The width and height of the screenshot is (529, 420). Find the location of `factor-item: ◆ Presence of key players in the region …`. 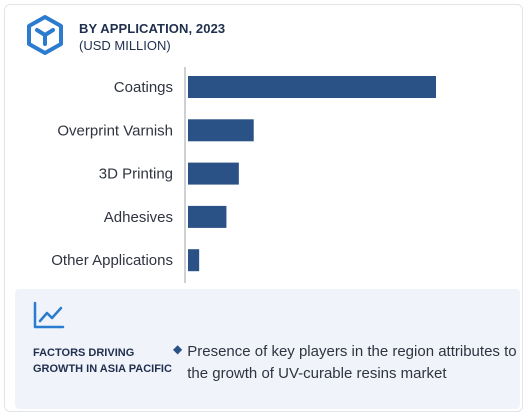

factor-item: ◆ Presence of key players in the region … is located at coordinates (345, 363).